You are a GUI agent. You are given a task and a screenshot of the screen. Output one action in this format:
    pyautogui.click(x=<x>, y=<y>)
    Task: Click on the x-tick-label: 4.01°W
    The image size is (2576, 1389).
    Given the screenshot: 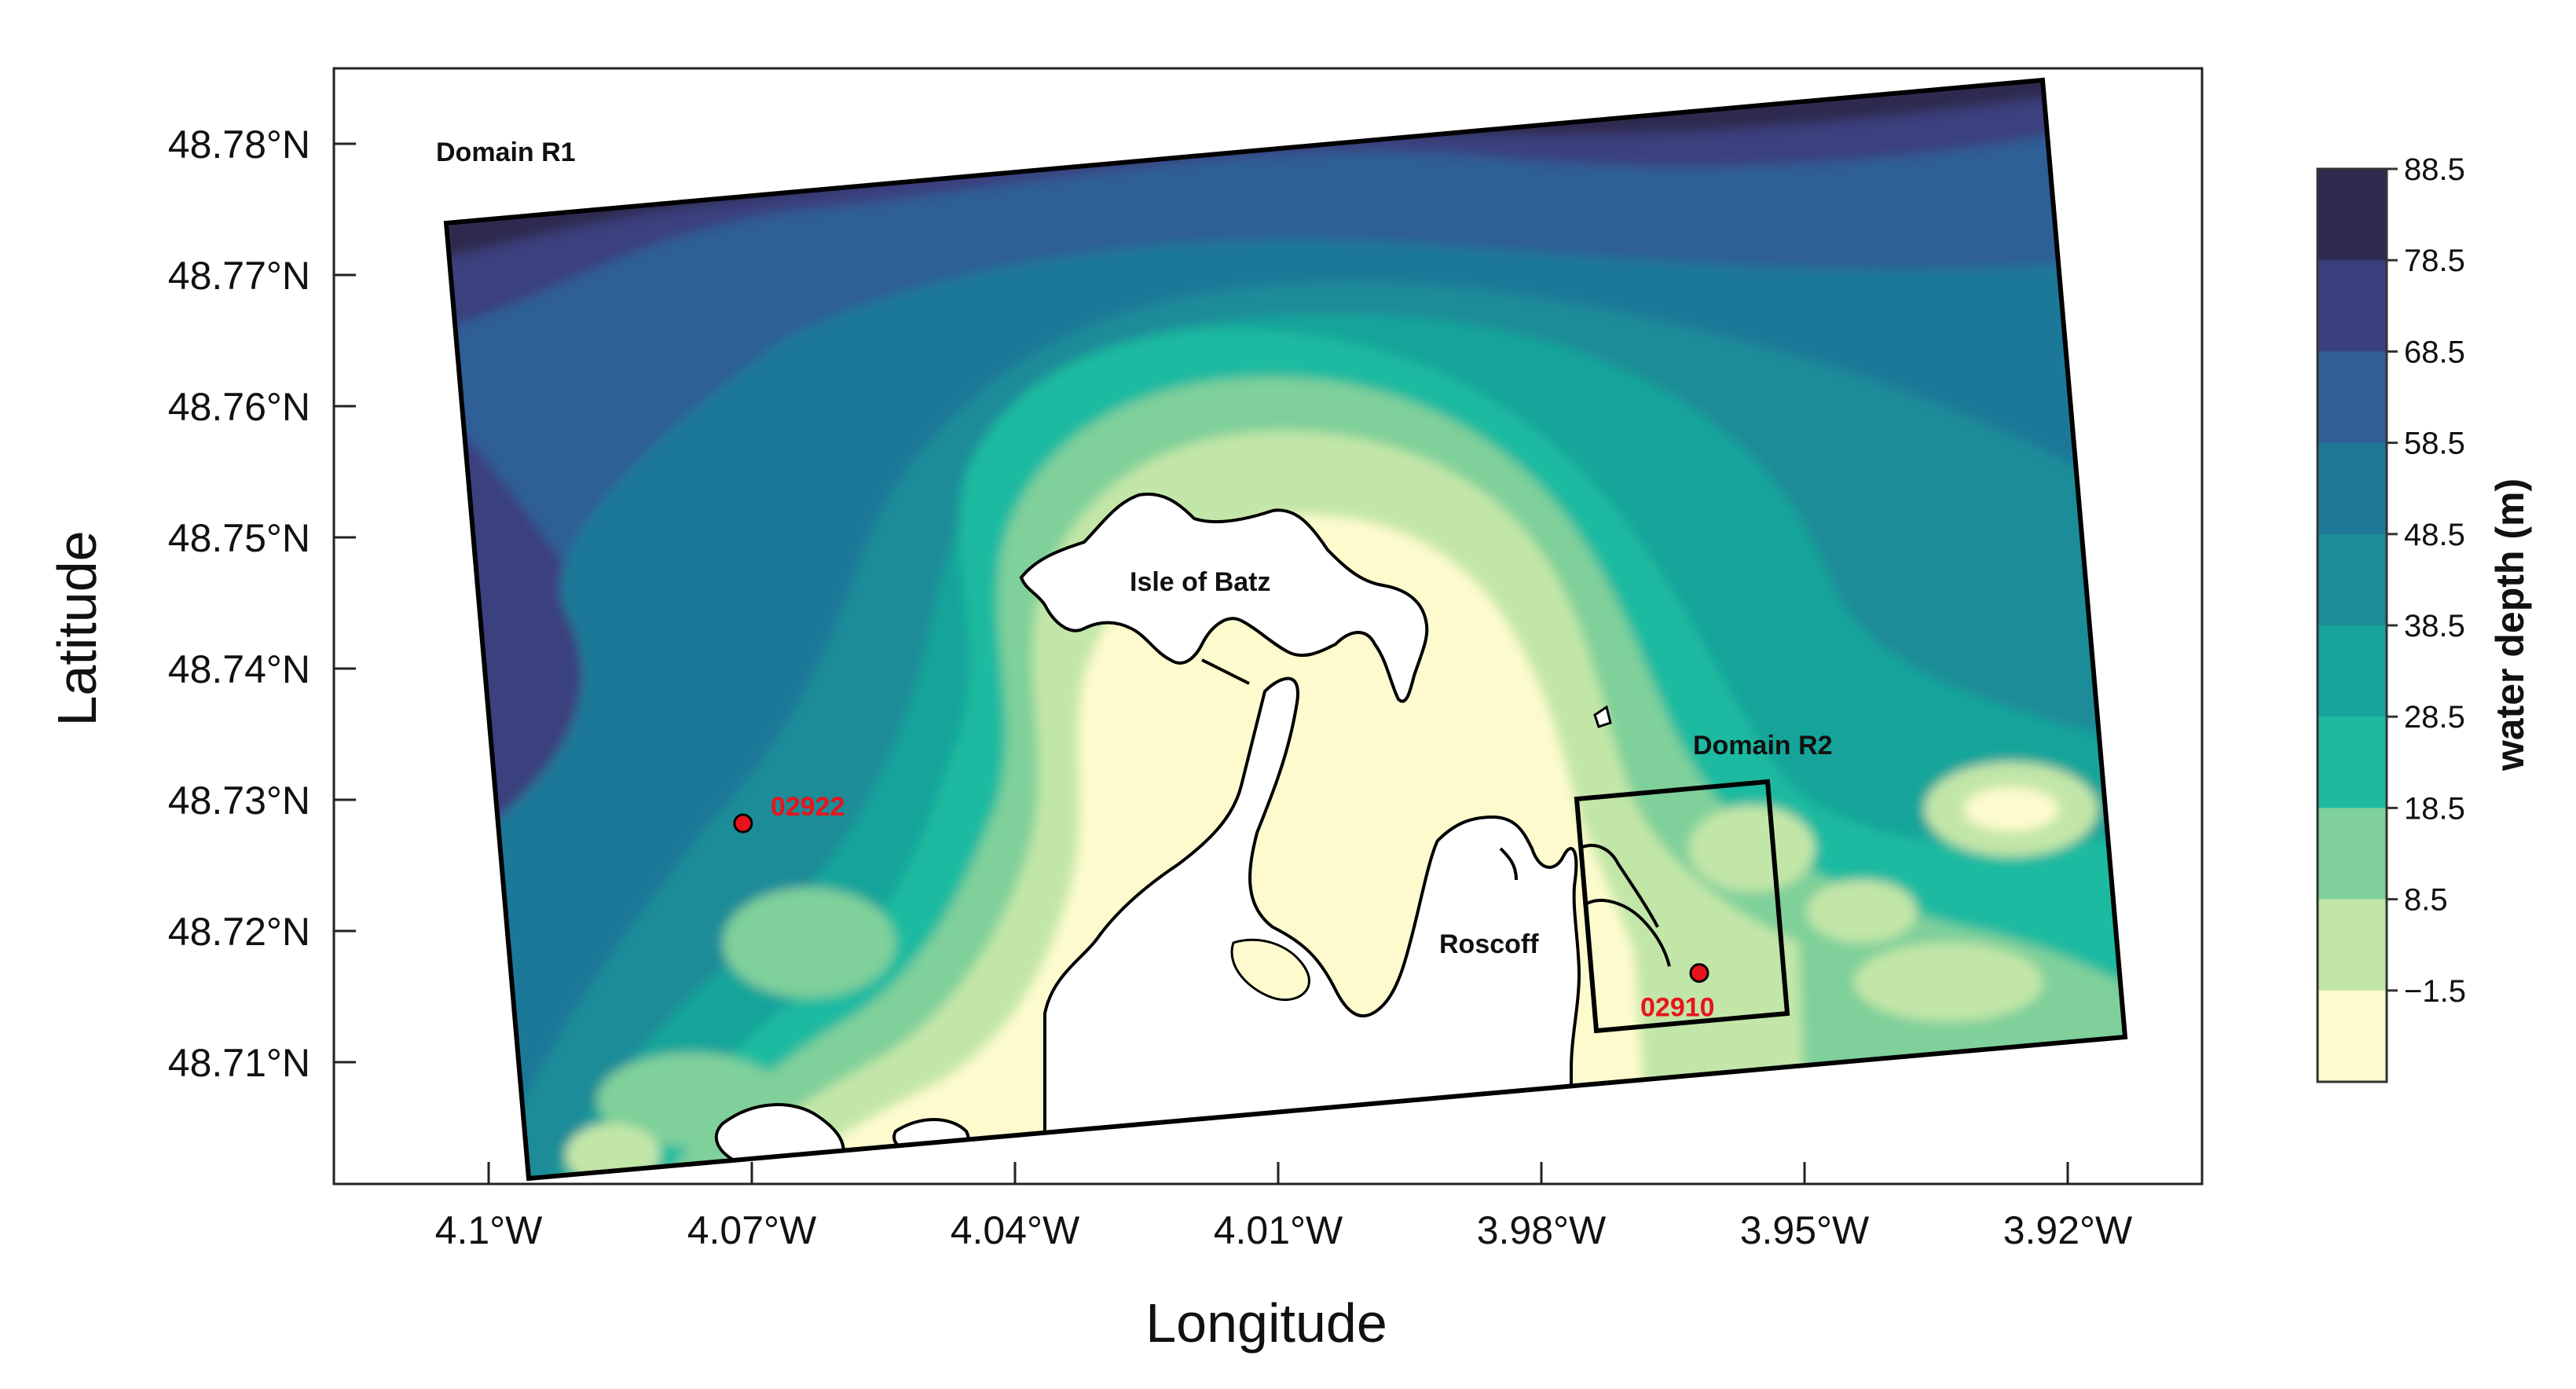 What is the action you would take?
    pyautogui.click(x=1278, y=1230)
    